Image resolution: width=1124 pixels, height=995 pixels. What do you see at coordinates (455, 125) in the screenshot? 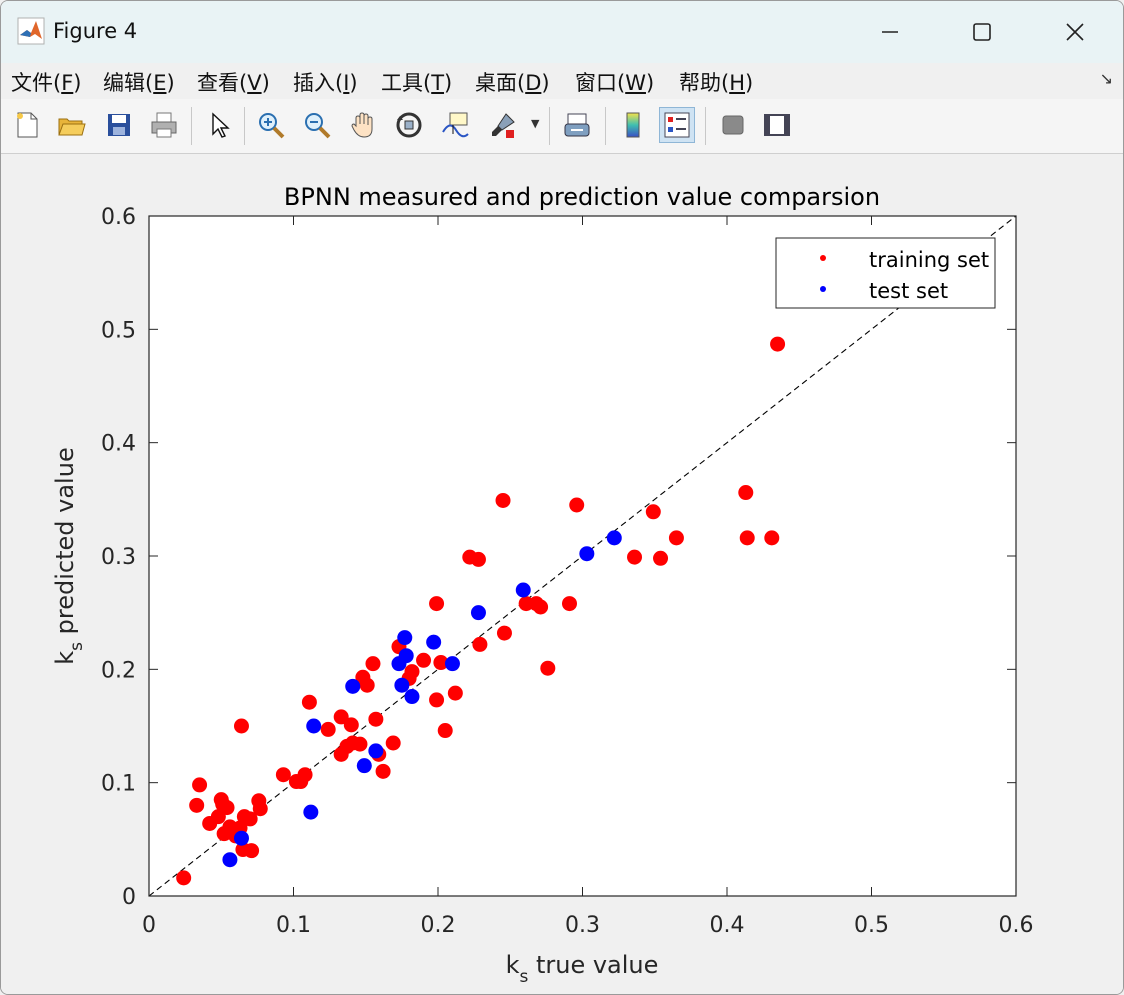
I see `data-cursor-button` at bounding box center [455, 125].